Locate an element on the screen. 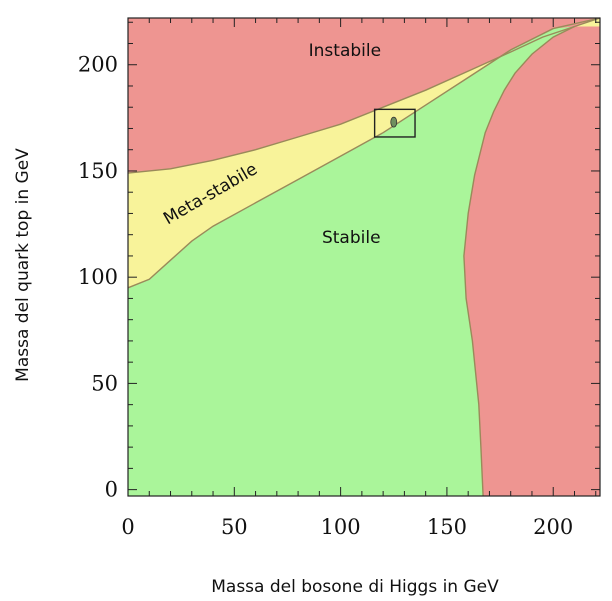 This screenshot has width=612, height=601. y-tick-label: 0 is located at coordinates (111, 490).